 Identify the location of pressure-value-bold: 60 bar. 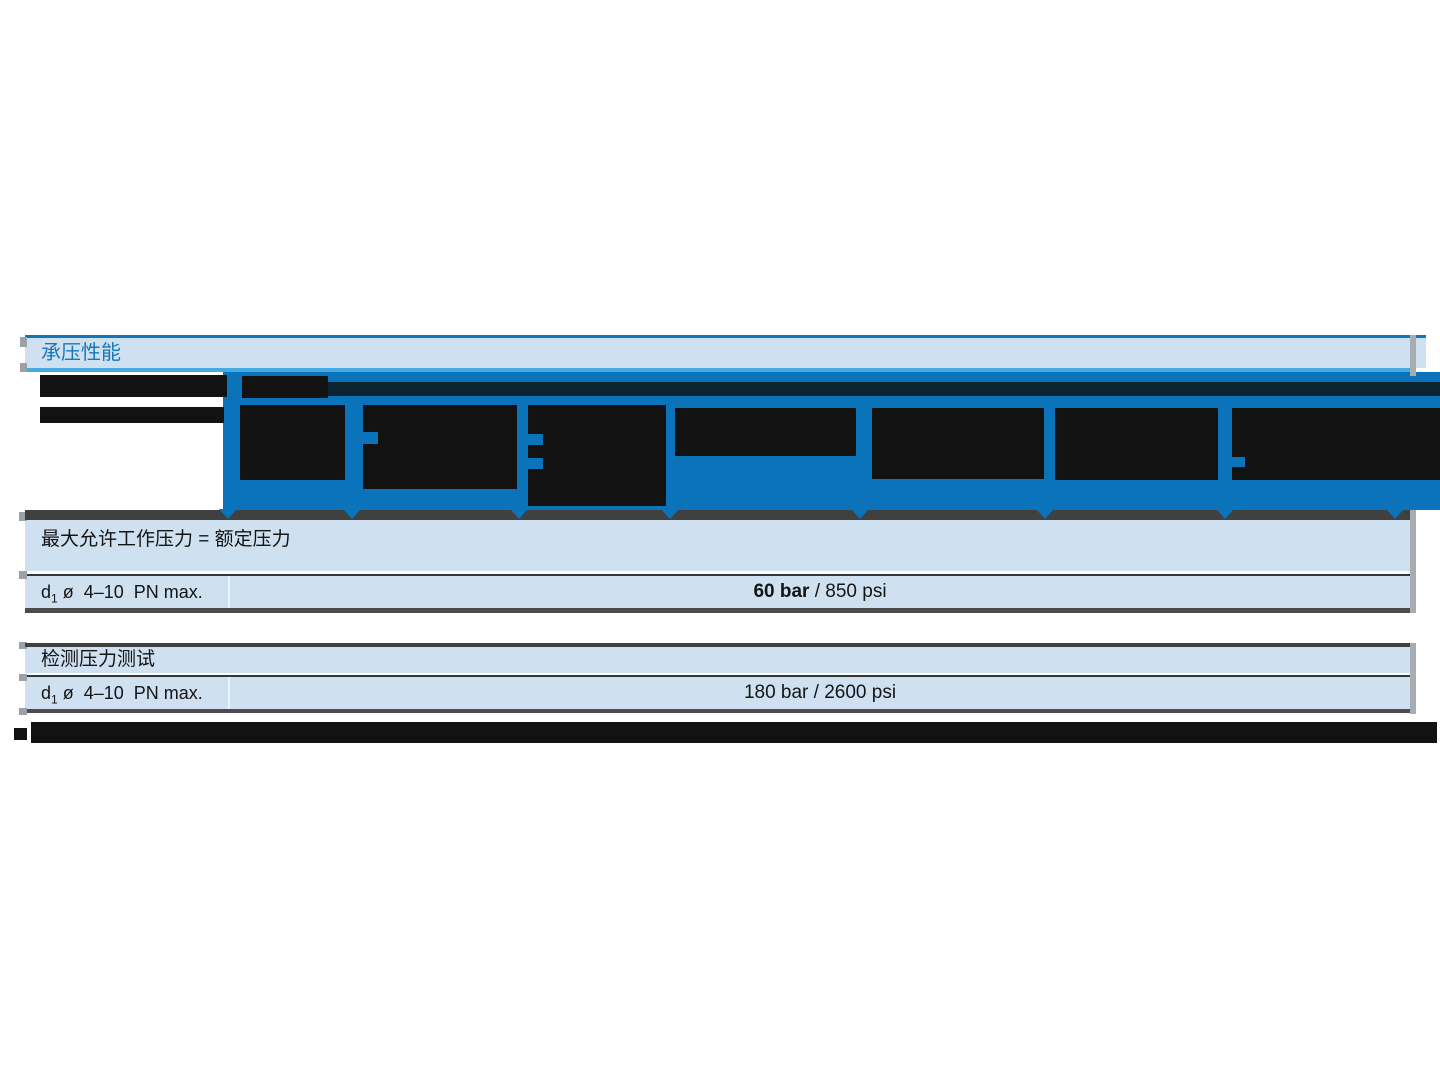
(781, 591).